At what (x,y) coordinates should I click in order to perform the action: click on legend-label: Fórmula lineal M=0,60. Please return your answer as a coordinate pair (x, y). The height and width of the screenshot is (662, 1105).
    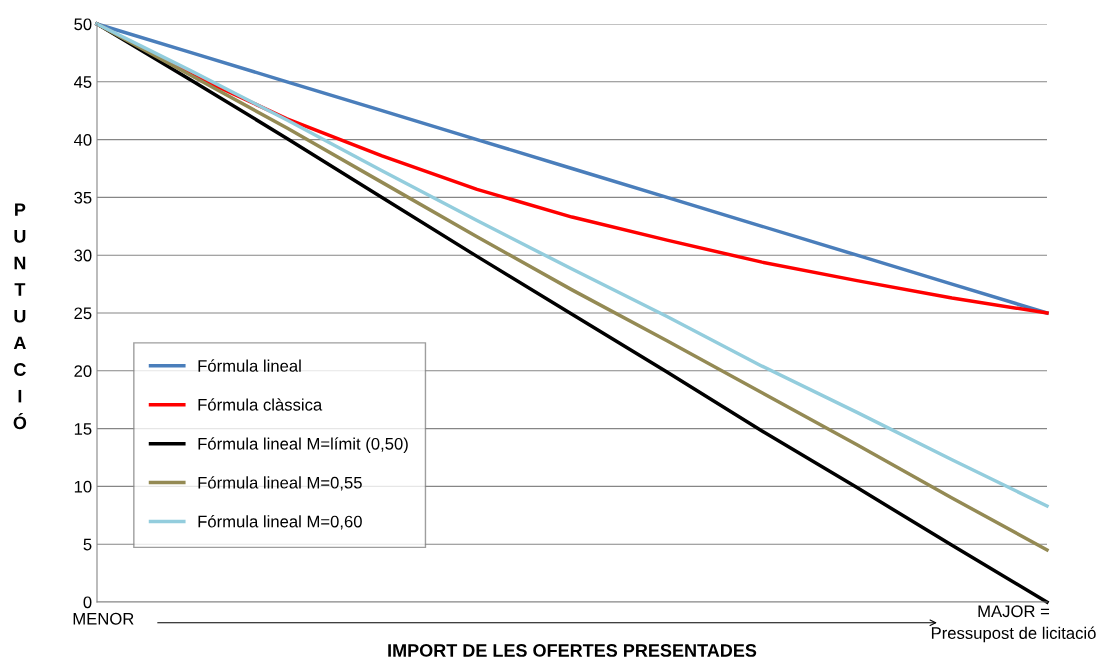
    Looking at the image, I should click on (280, 522).